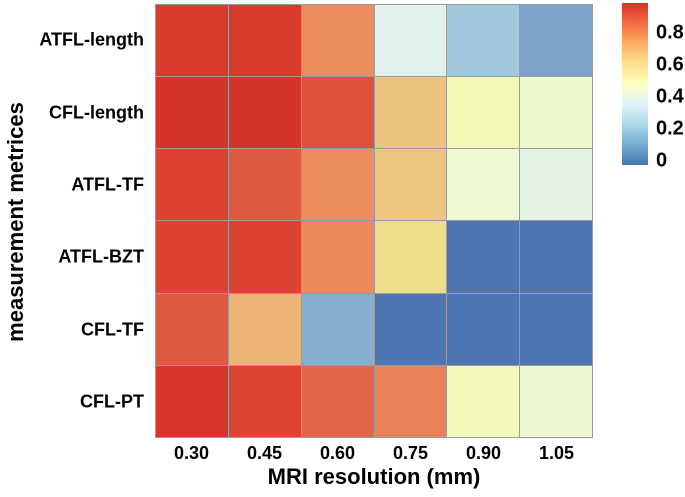 The width and height of the screenshot is (685, 497). What do you see at coordinates (556, 401) in the screenshot?
I see `heatmap-cell-CFL-PT-1.05` at bounding box center [556, 401].